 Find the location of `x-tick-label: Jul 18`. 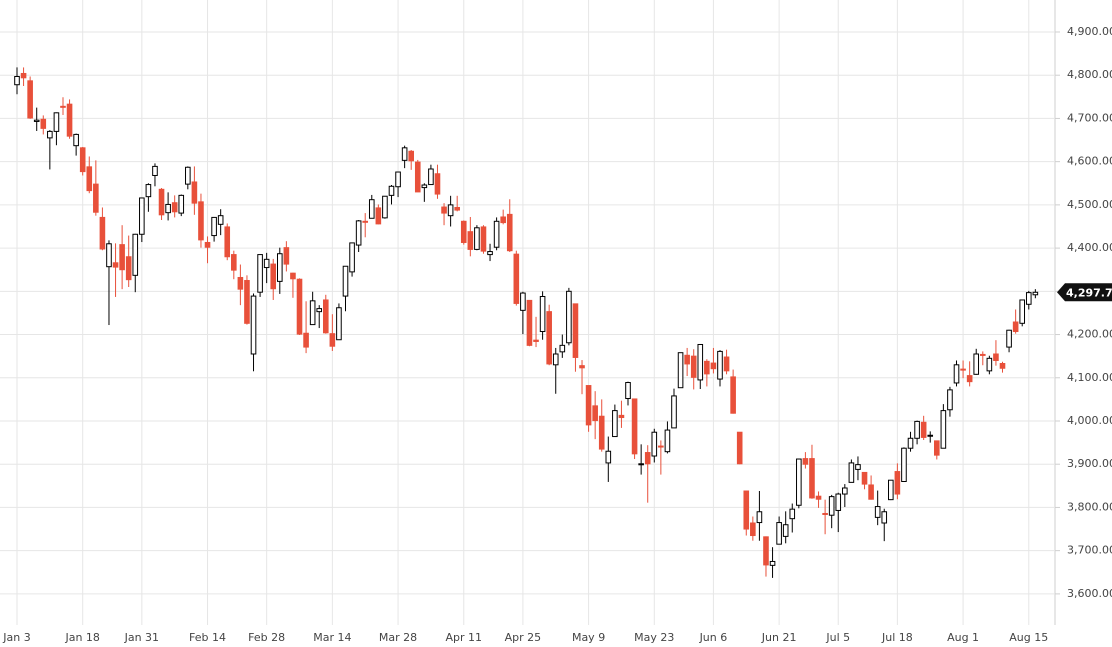

x-tick-label: Jul 18 is located at coordinates (897, 637).